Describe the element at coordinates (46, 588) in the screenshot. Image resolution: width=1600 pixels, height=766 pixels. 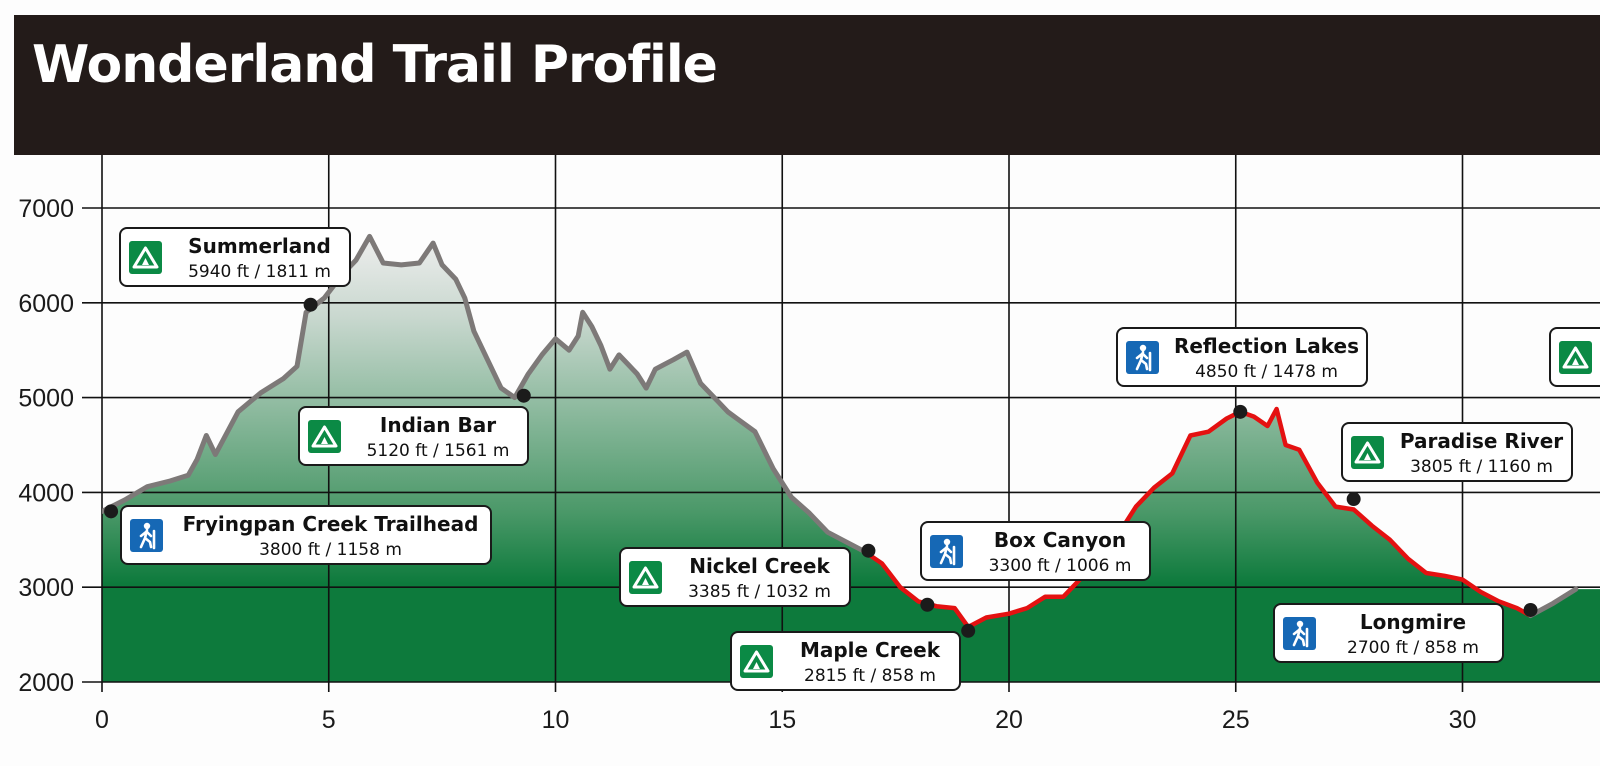
I see `y-tick-label: 3000` at that location.